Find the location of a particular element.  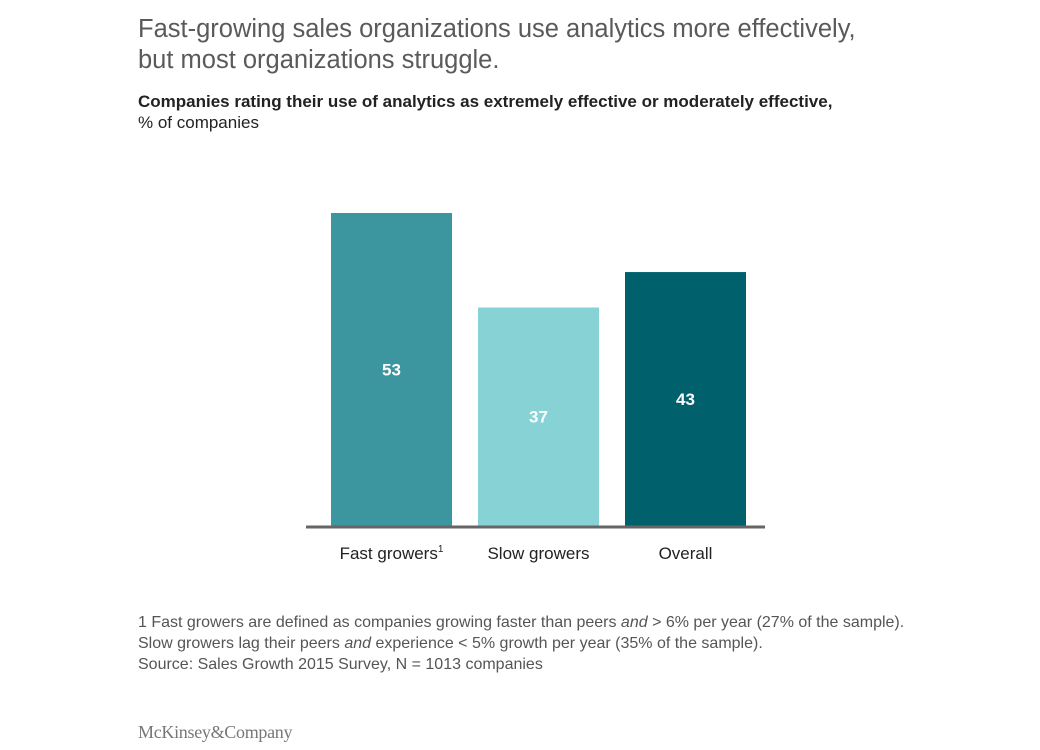

subtitle-unit: % of companies is located at coordinates (198, 122).